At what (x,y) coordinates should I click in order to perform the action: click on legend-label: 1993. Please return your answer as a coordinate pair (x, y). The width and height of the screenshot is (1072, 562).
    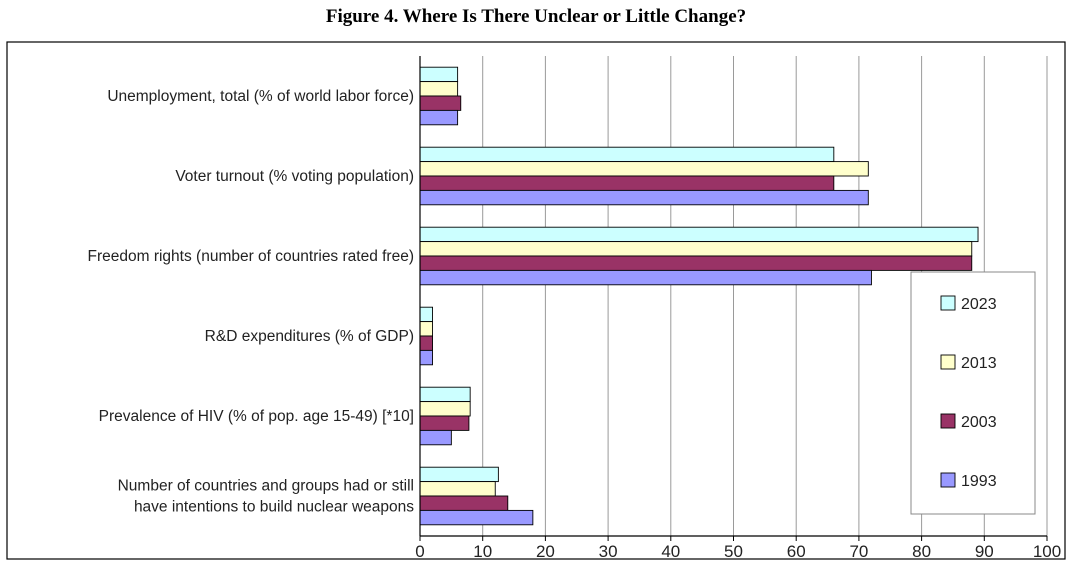
    Looking at the image, I should click on (979, 481).